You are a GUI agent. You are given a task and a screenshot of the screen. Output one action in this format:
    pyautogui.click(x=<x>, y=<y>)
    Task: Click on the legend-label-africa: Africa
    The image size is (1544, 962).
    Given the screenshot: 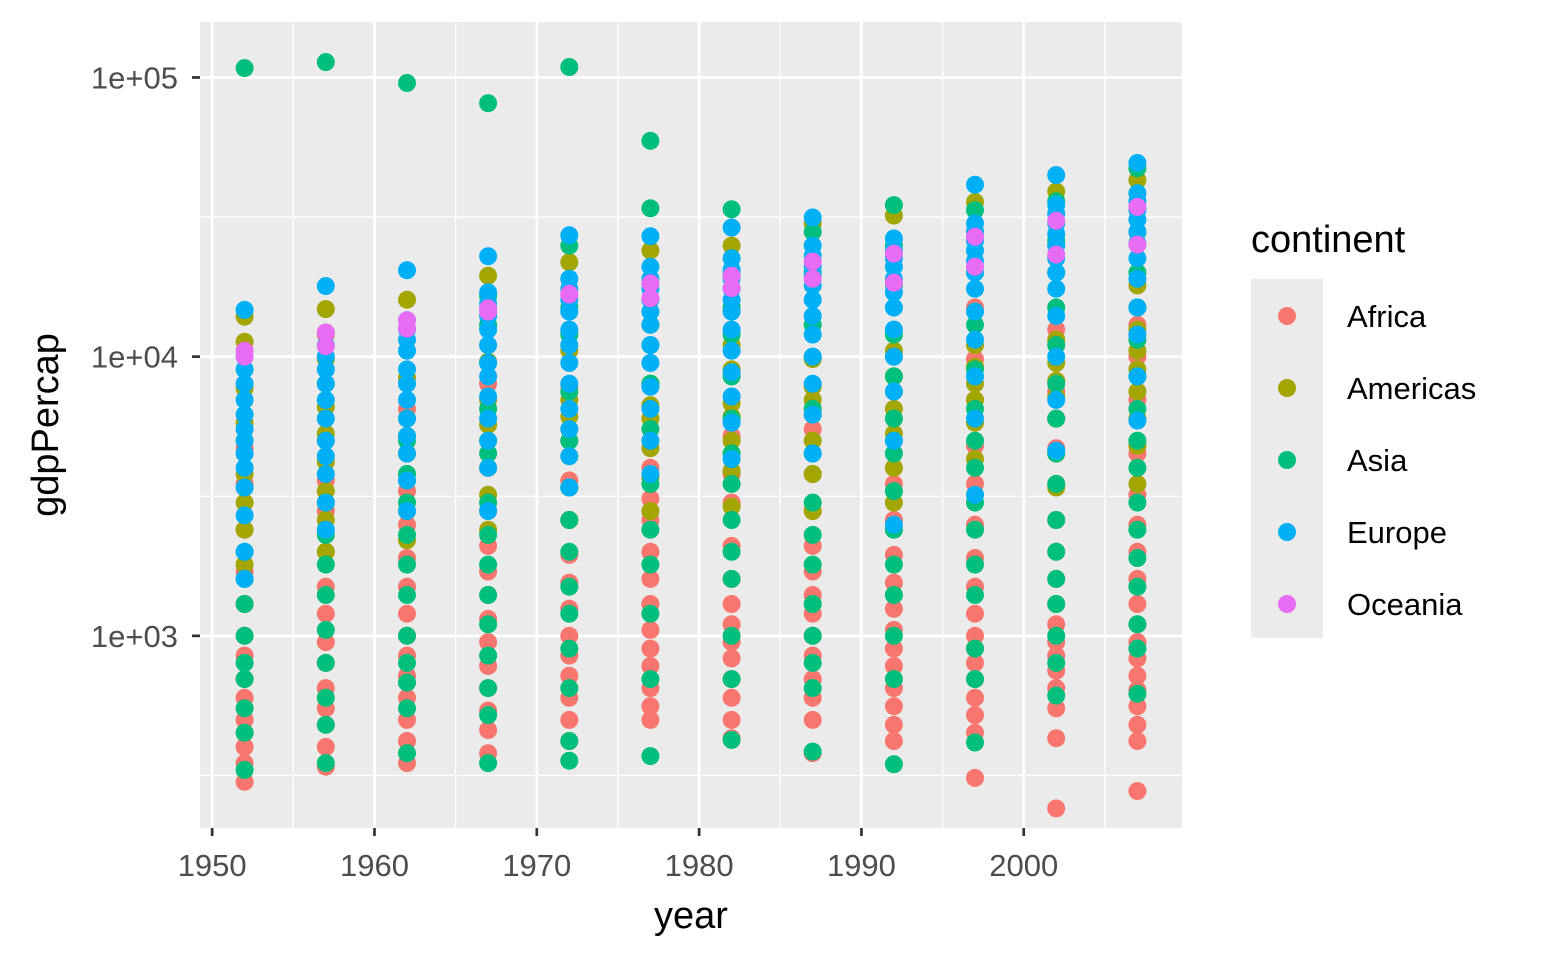 What is the action you would take?
    pyautogui.click(x=1387, y=316)
    